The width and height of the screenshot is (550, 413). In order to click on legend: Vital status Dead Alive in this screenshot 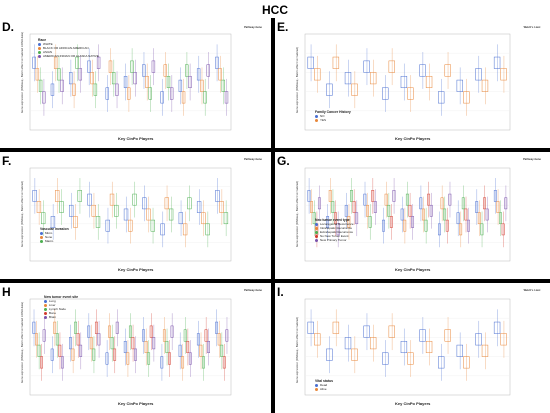, I will do `click(324, 385)`.